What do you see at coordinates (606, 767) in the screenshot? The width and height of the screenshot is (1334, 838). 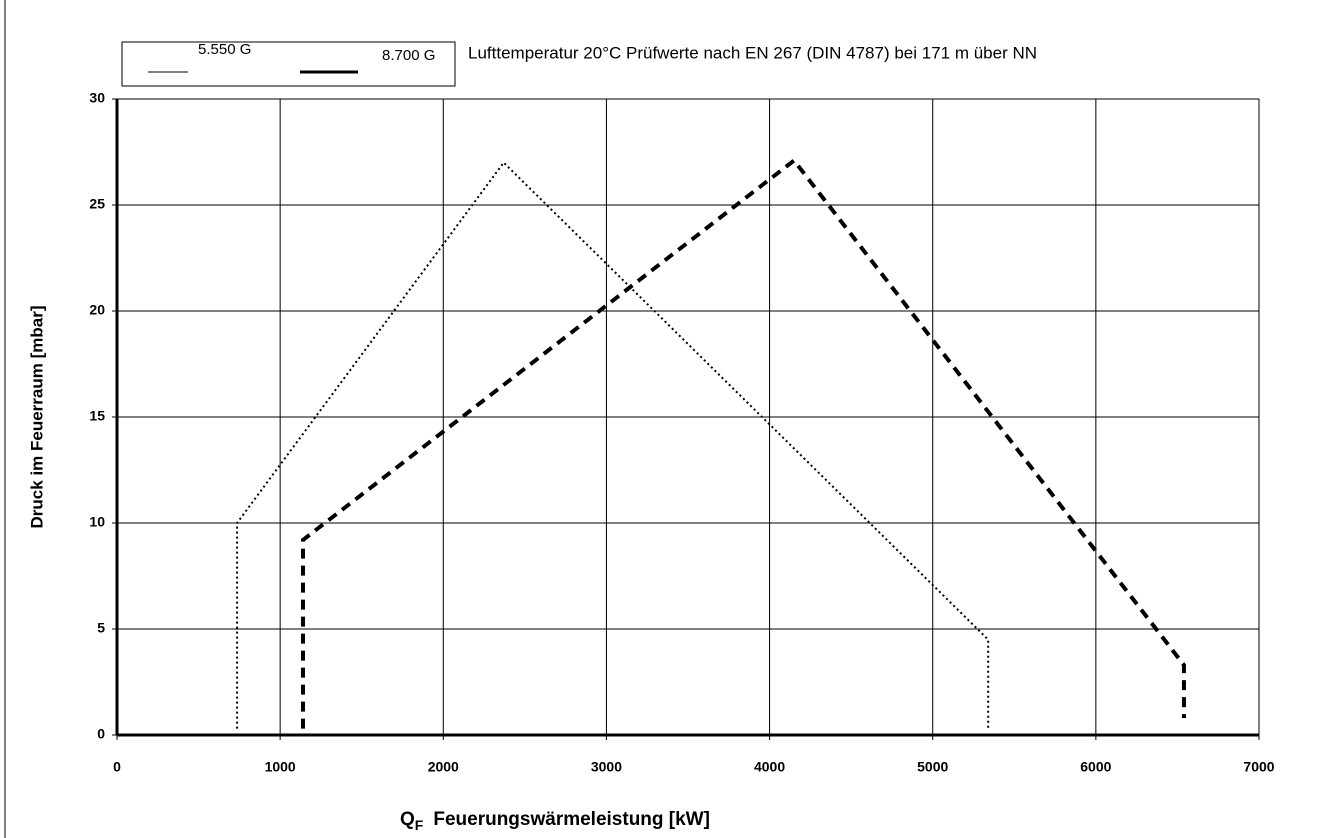 I see `x-tick-label: 3000` at bounding box center [606, 767].